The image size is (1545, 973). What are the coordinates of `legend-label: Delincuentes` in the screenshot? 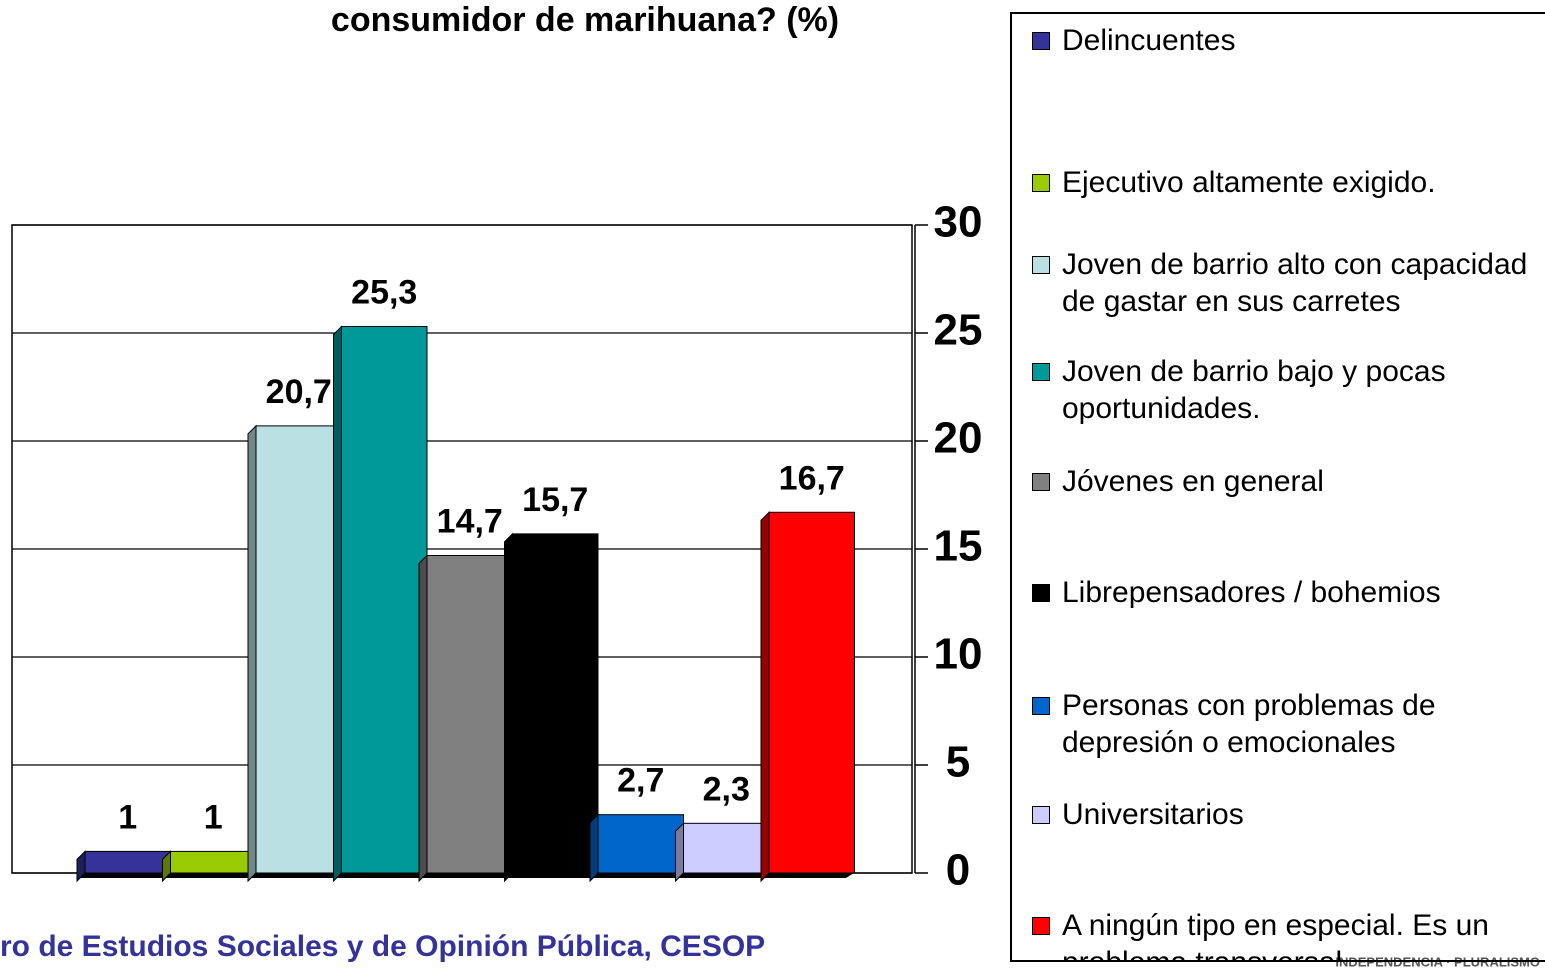 It's located at (1149, 40).